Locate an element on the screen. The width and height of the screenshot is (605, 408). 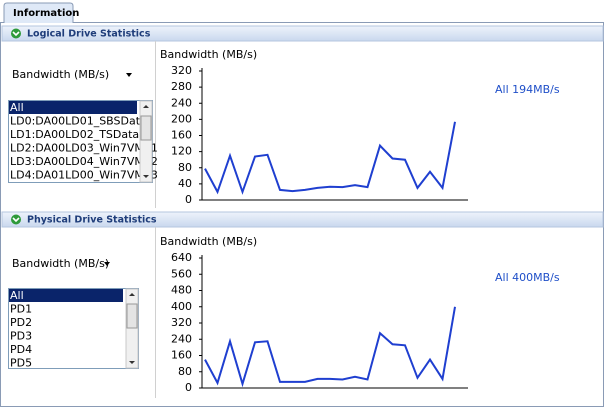
list-item: PD3 is located at coordinates (21, 336).